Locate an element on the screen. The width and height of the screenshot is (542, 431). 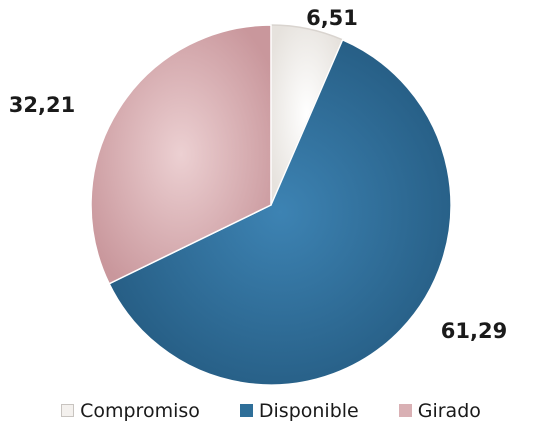
legend-label-disponible: Disponible is located at coordinates (308, 410).